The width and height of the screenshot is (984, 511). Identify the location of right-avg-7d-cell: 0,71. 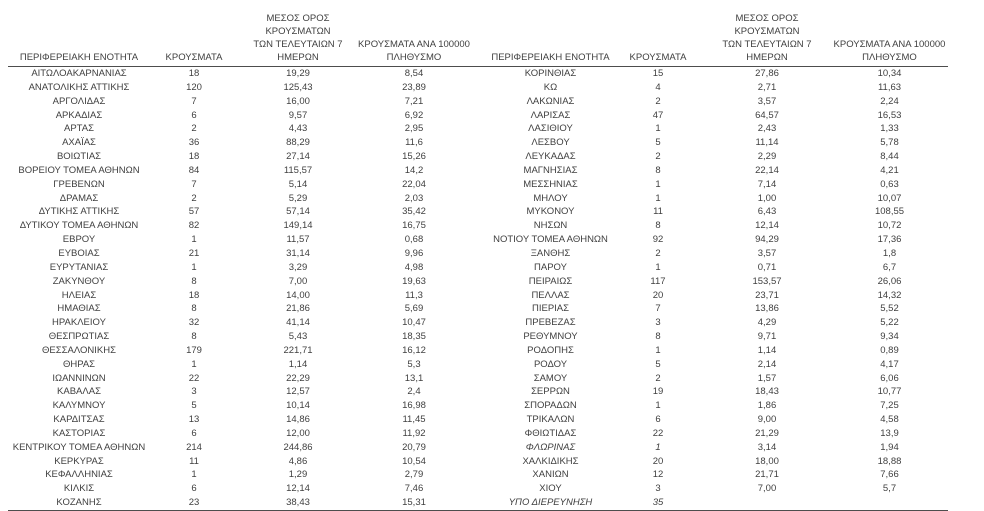
(767, 267).